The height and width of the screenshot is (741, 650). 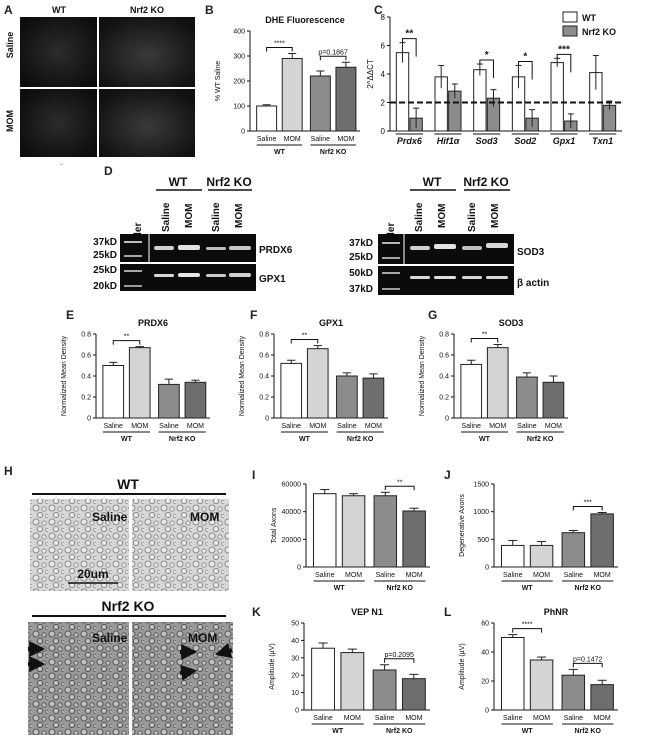 What do you see at coordinates (292, 512) in the screenshot?
I see `y-tick-label: 40000` at bounding box center [292, 512].